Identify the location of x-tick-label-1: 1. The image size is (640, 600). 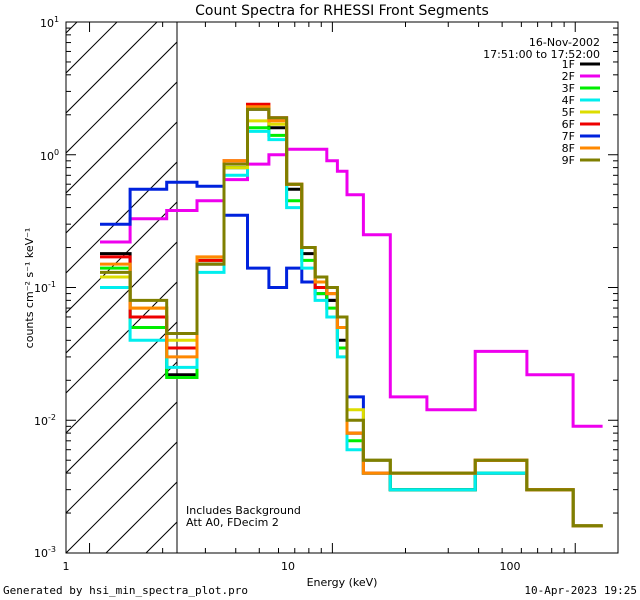
(66, 566).